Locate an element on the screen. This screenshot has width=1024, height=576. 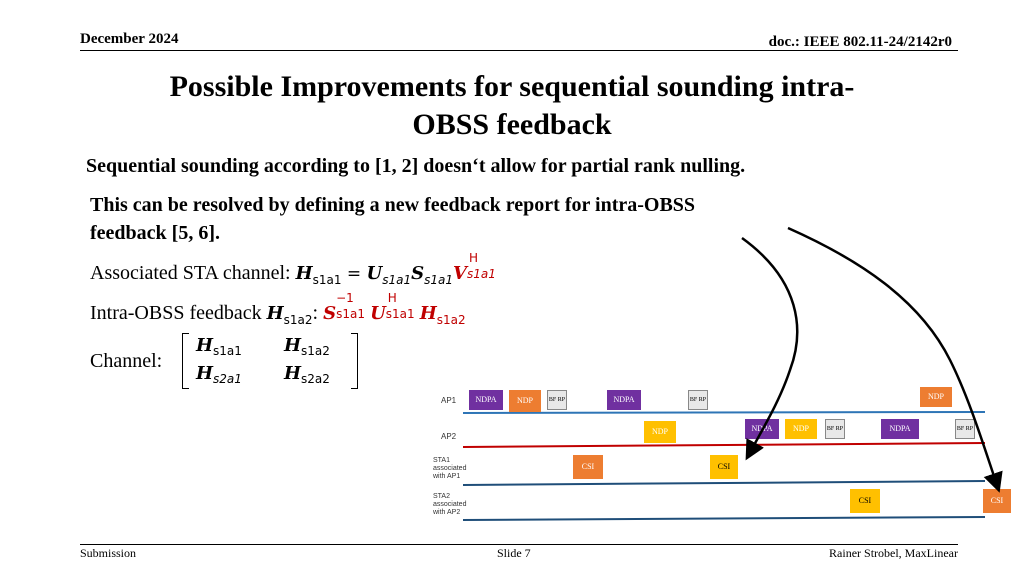
footer-divider is located at coordinates (519, 544).